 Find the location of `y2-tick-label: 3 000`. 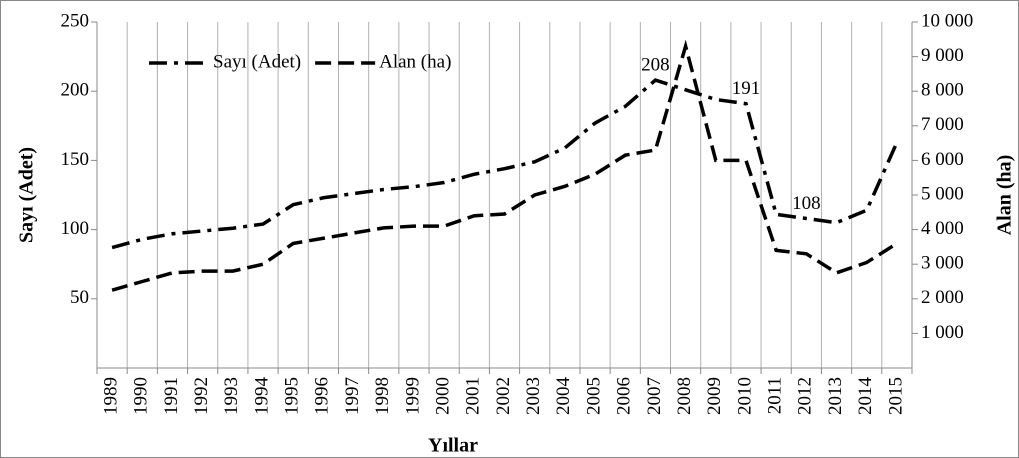

y2-tick-label: 3 000 is located at coordinates (942, 263).